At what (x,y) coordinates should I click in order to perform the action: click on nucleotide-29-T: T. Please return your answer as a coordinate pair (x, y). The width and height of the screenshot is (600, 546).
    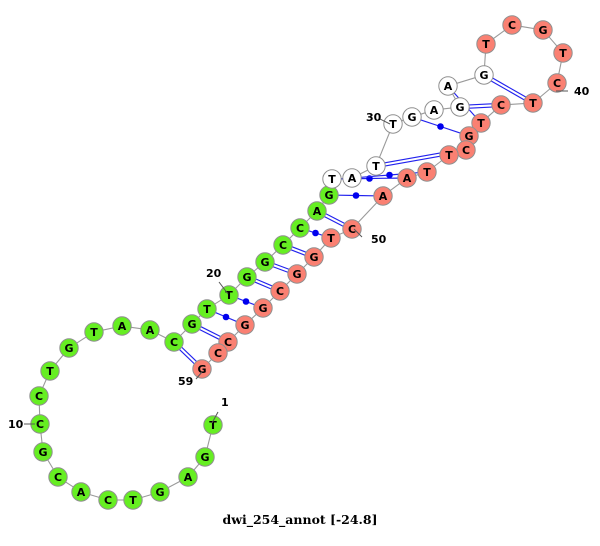
    Looking at the image, I should click on (376, 166).